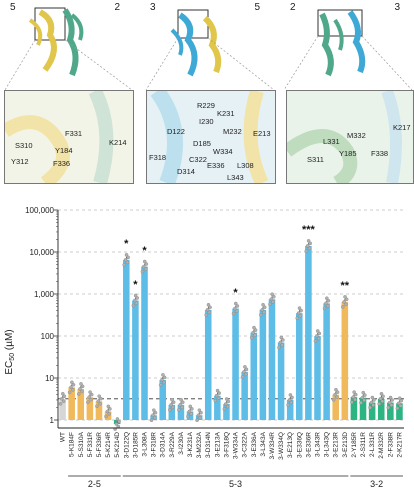 The width and height of the screenshot is (414, 500). I want to click on x-tick-label: 3-K231A, so click(190, 444).